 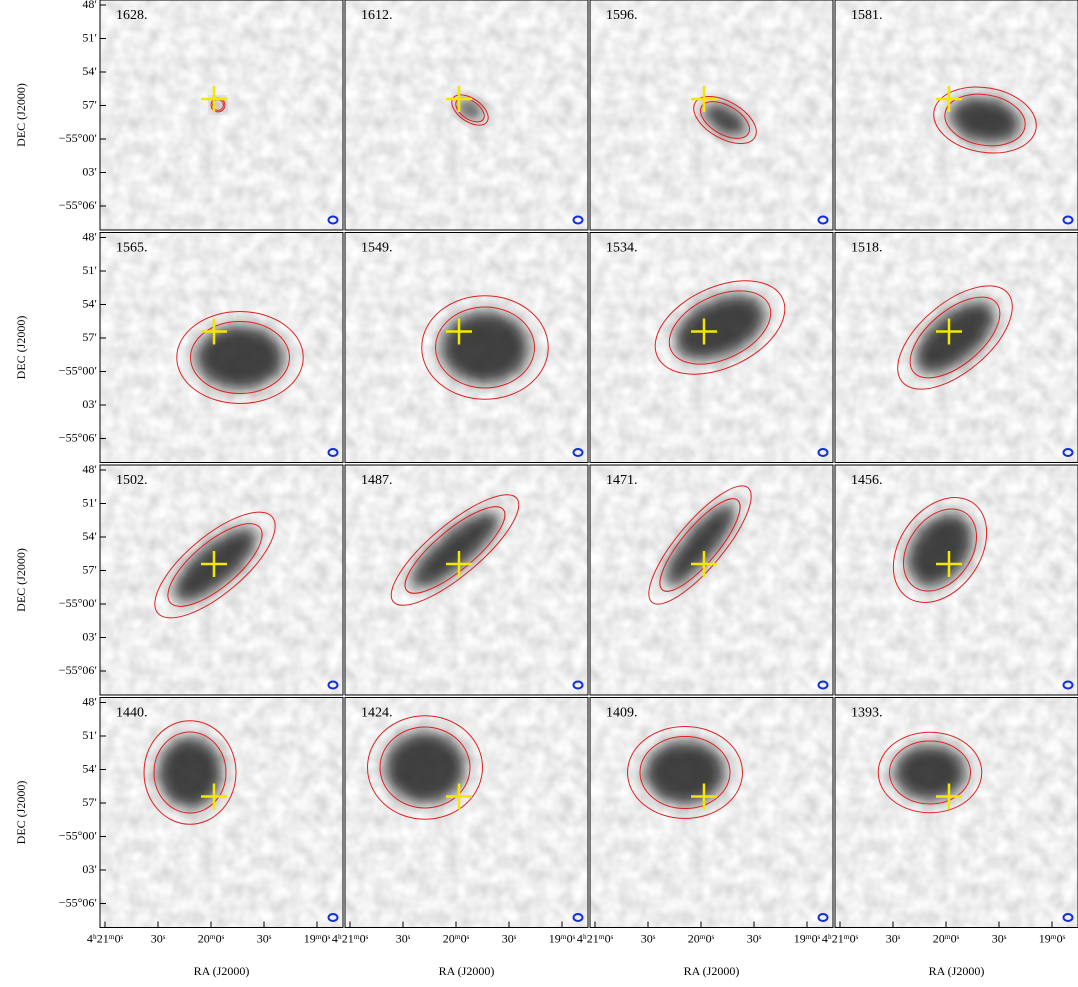 What do you see at coordinates (622, 713) in the screenshot?
I see `channel-label: 1409.` at bounding box center [622, 713].